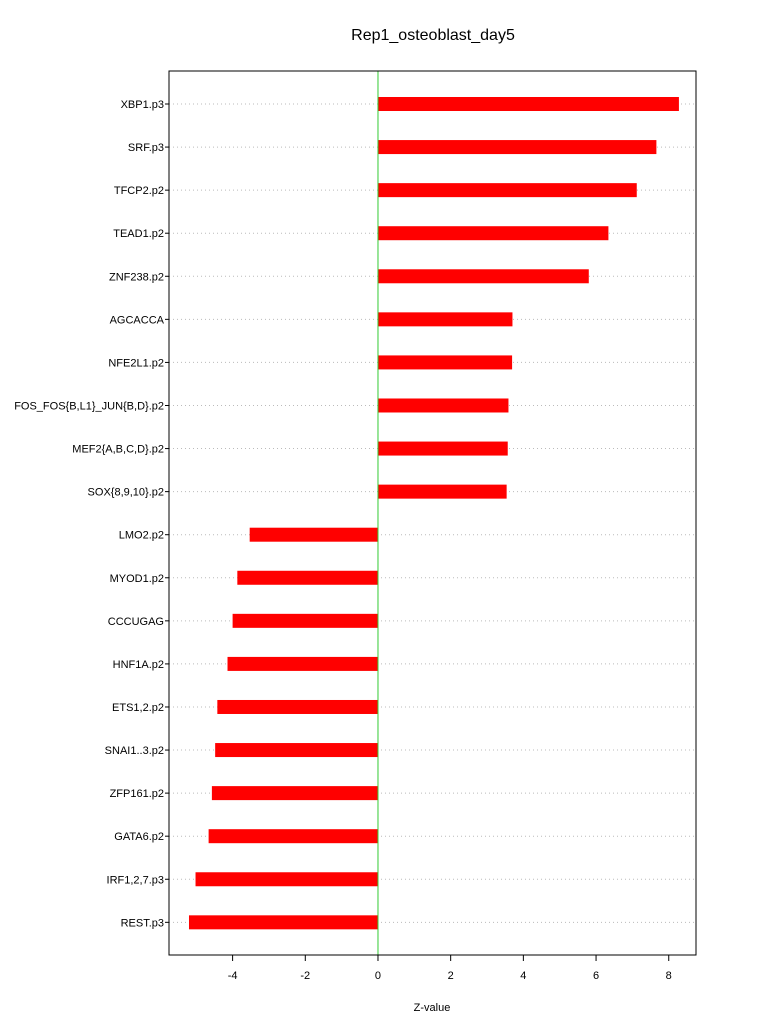 This screenshot has height=1028, width=768. I want to click on x-tick-label: 8, so click(669, 976).